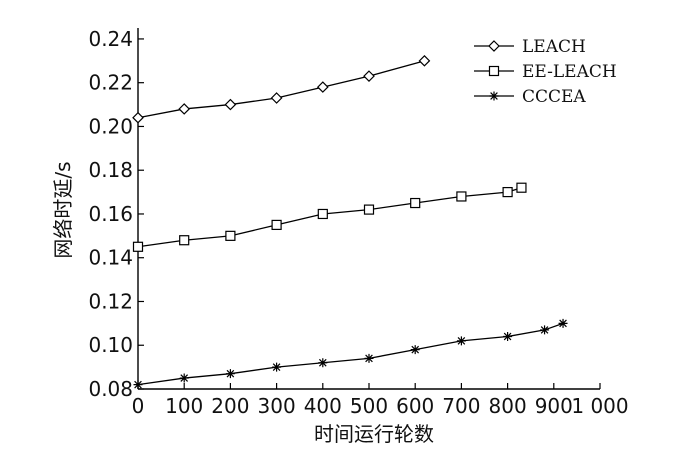 The width and height of the screenshot is (700, 449). I want to click on x-tick-label: 1 000, so click(599, 406).